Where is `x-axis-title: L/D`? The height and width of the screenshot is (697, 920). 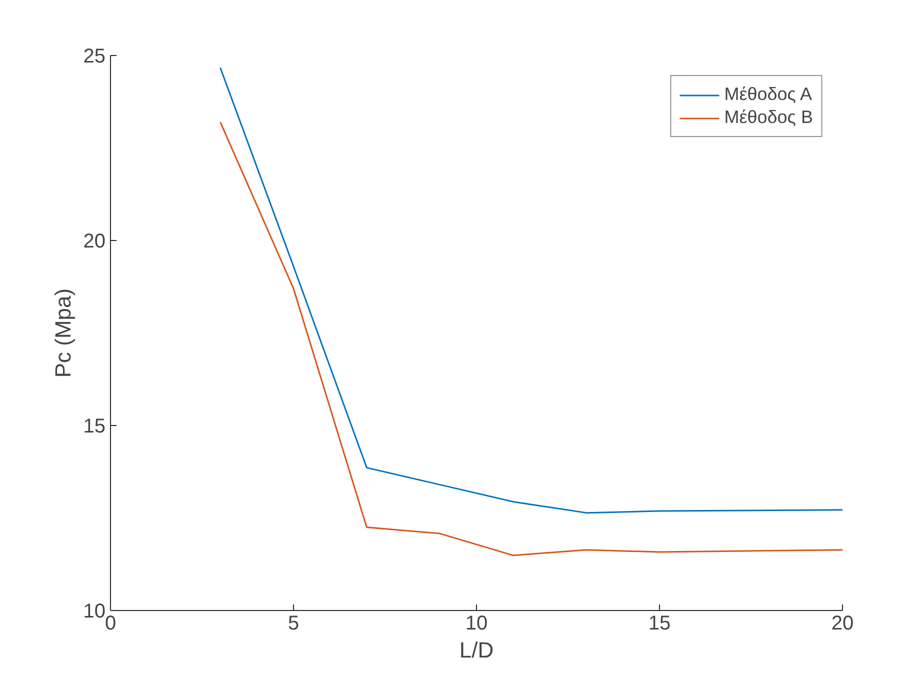 x-axis-title: L/D is located at coordinates (476, 650).